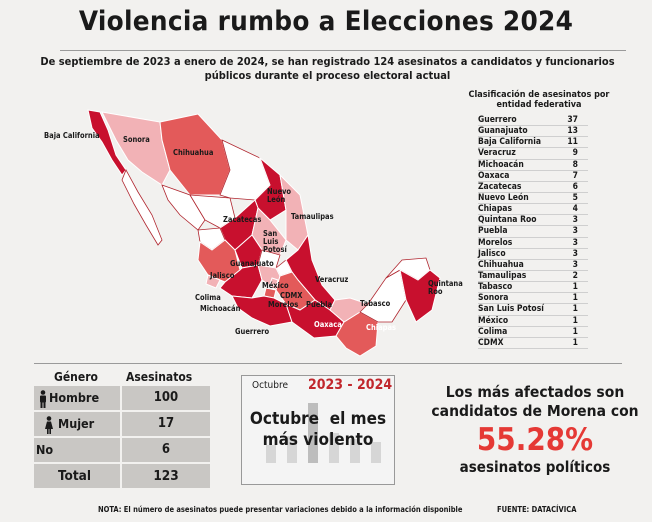 The image size is (652, 522). I want to click on list-item: Colima 1, so click(533, 332).